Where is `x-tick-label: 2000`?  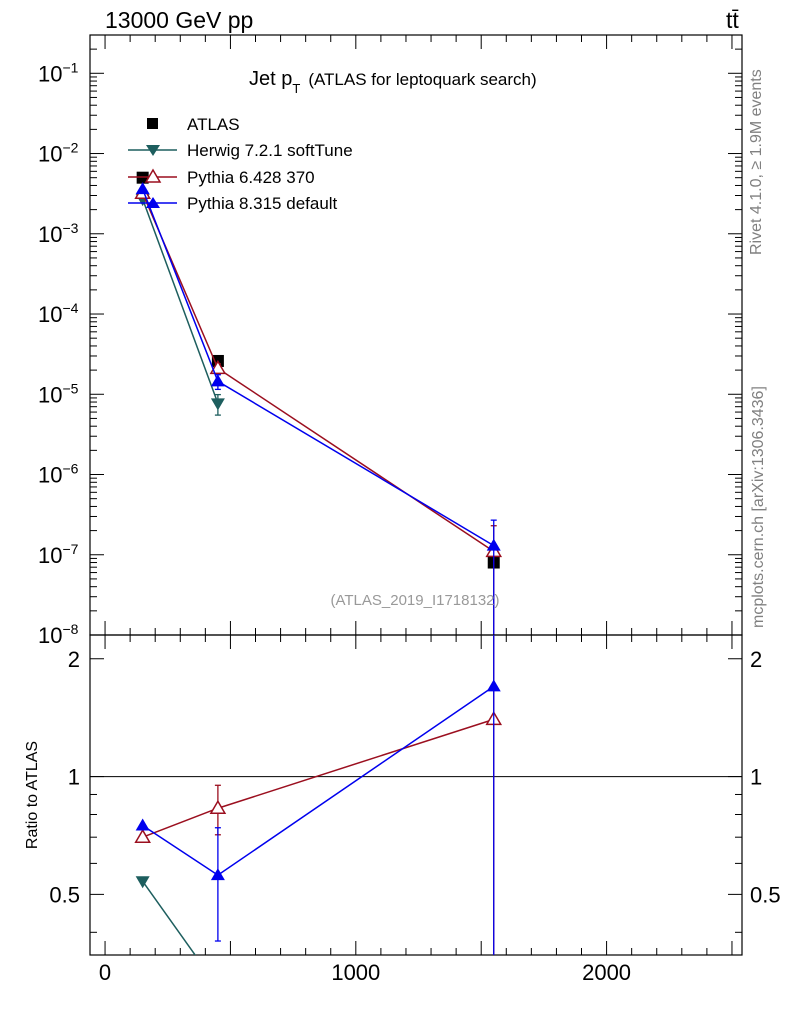 x-tick-label: 2000 is located at coordinates (606, 972).